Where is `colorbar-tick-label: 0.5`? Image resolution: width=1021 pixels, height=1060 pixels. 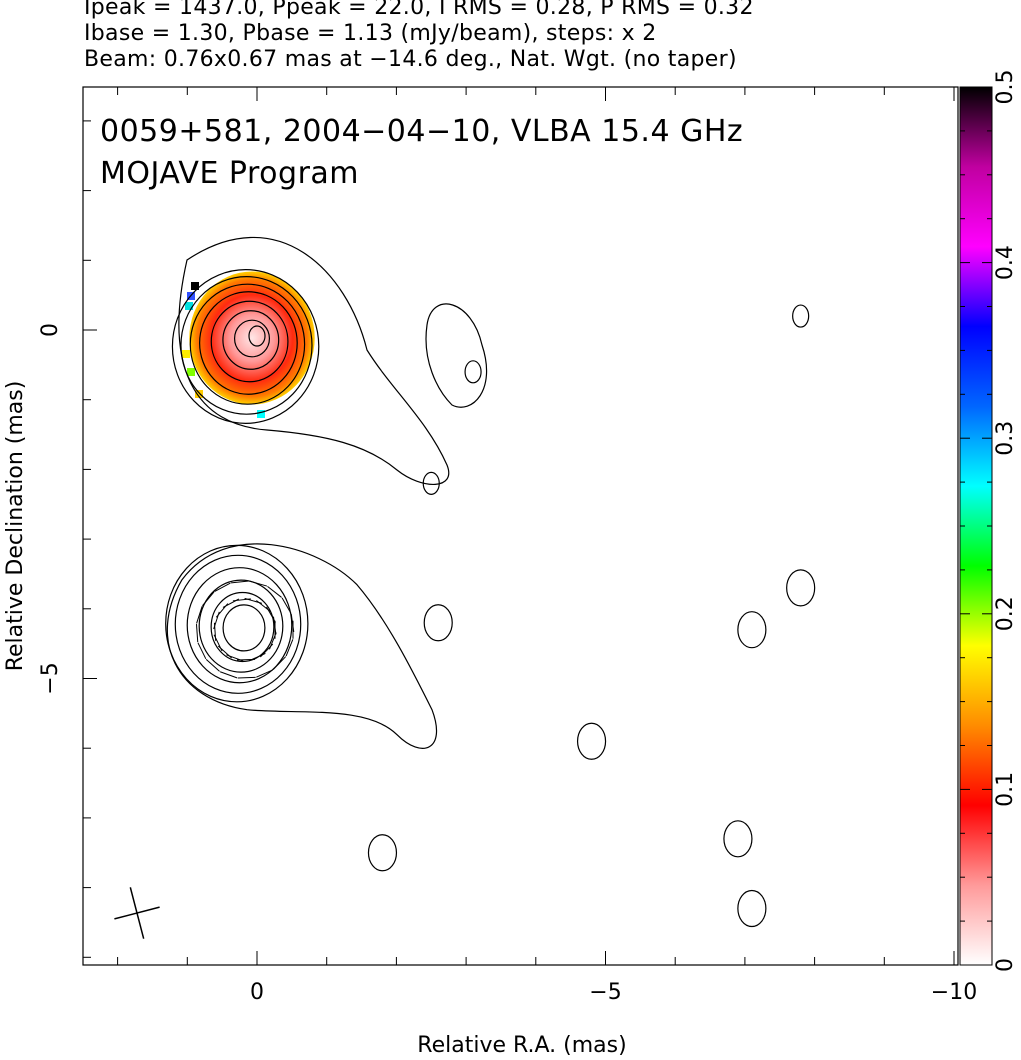 colorbar-tick-label: 0.5 is located at coordinates (1005, 87).